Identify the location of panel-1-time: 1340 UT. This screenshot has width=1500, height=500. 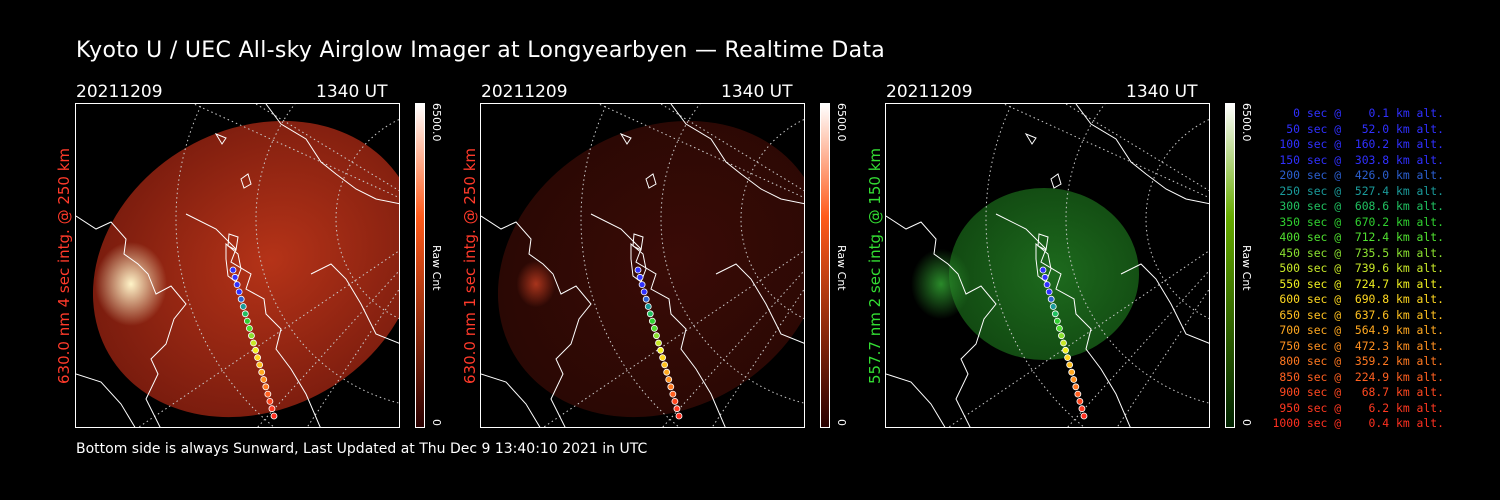
(352, 92).